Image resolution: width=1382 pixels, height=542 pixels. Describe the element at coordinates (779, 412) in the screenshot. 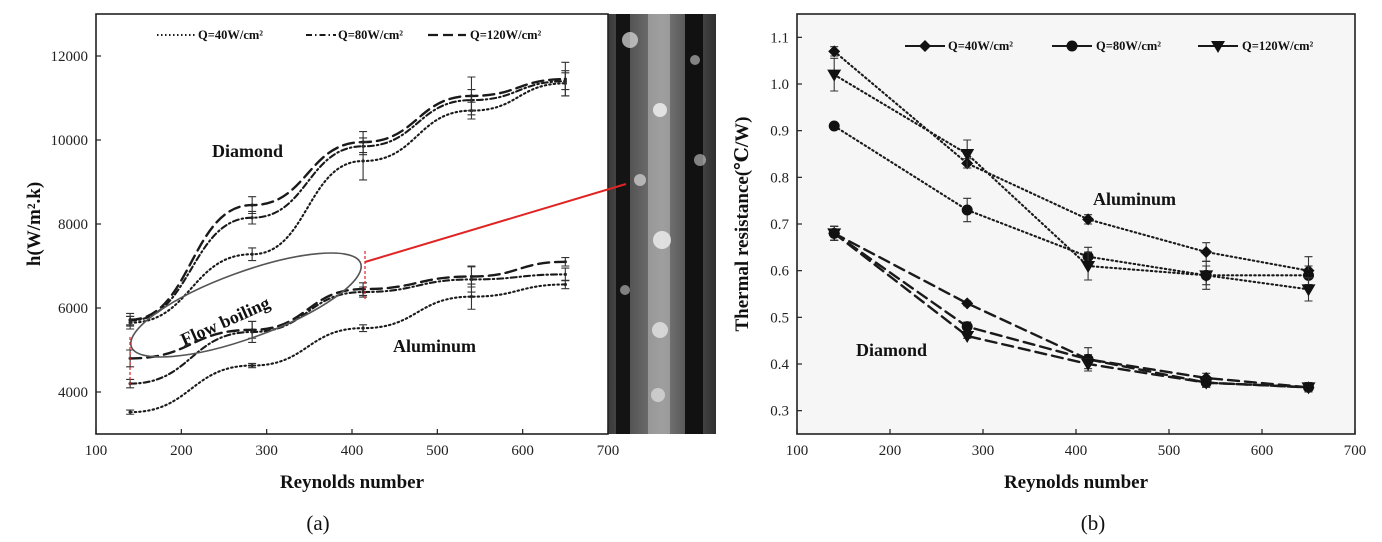

I see `y-tick-label: 0.3` at that location.